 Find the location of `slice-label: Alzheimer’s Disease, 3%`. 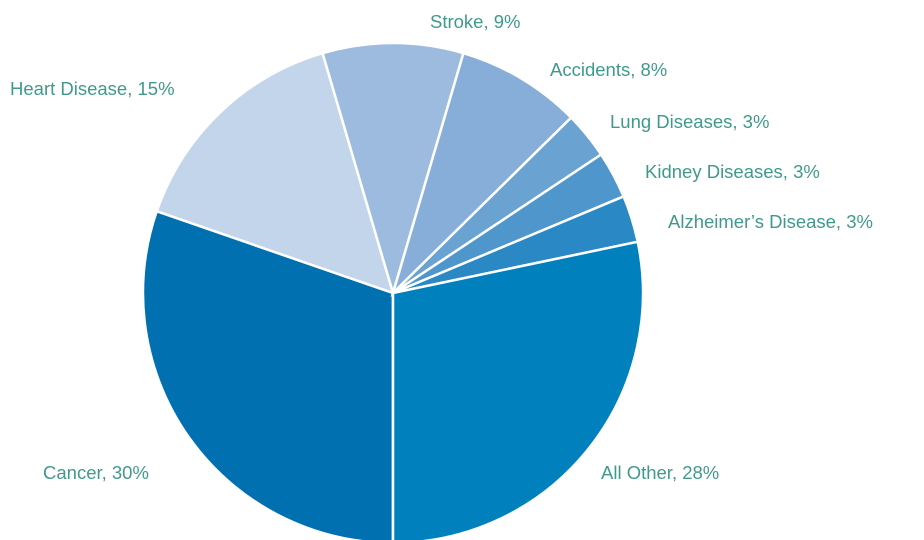

slice-label: Alzheimer’s Disease, 3% is located at coordinates (770, 221).